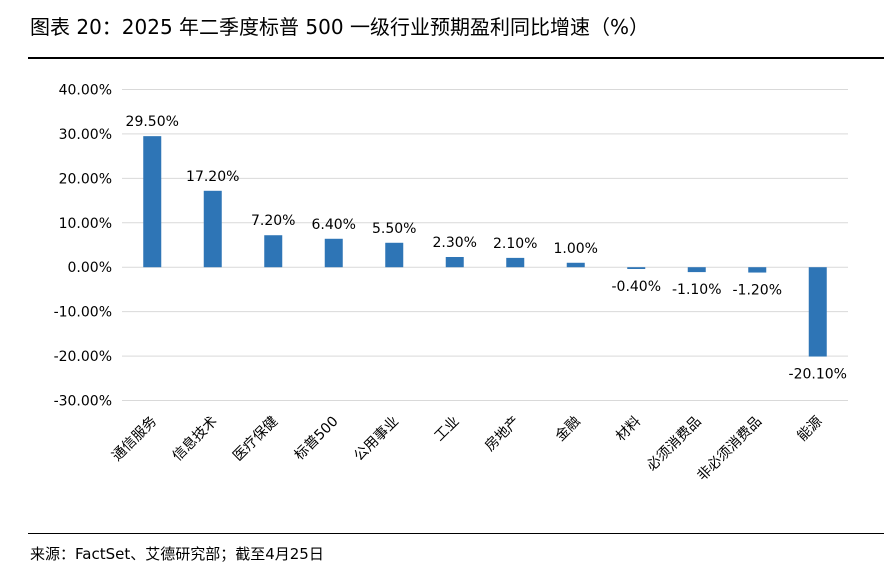 Image resolution: width=888 pixels, height=575 pixels. Describe the element at coordinates (697, 290) in the screenshot. I see `data-label: -1.10%` at that location.